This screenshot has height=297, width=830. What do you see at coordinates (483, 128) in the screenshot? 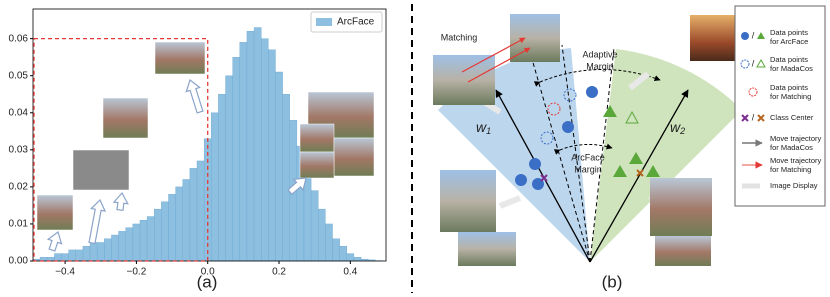
I see `w1-label: w1` at bounding box center [483, 128].